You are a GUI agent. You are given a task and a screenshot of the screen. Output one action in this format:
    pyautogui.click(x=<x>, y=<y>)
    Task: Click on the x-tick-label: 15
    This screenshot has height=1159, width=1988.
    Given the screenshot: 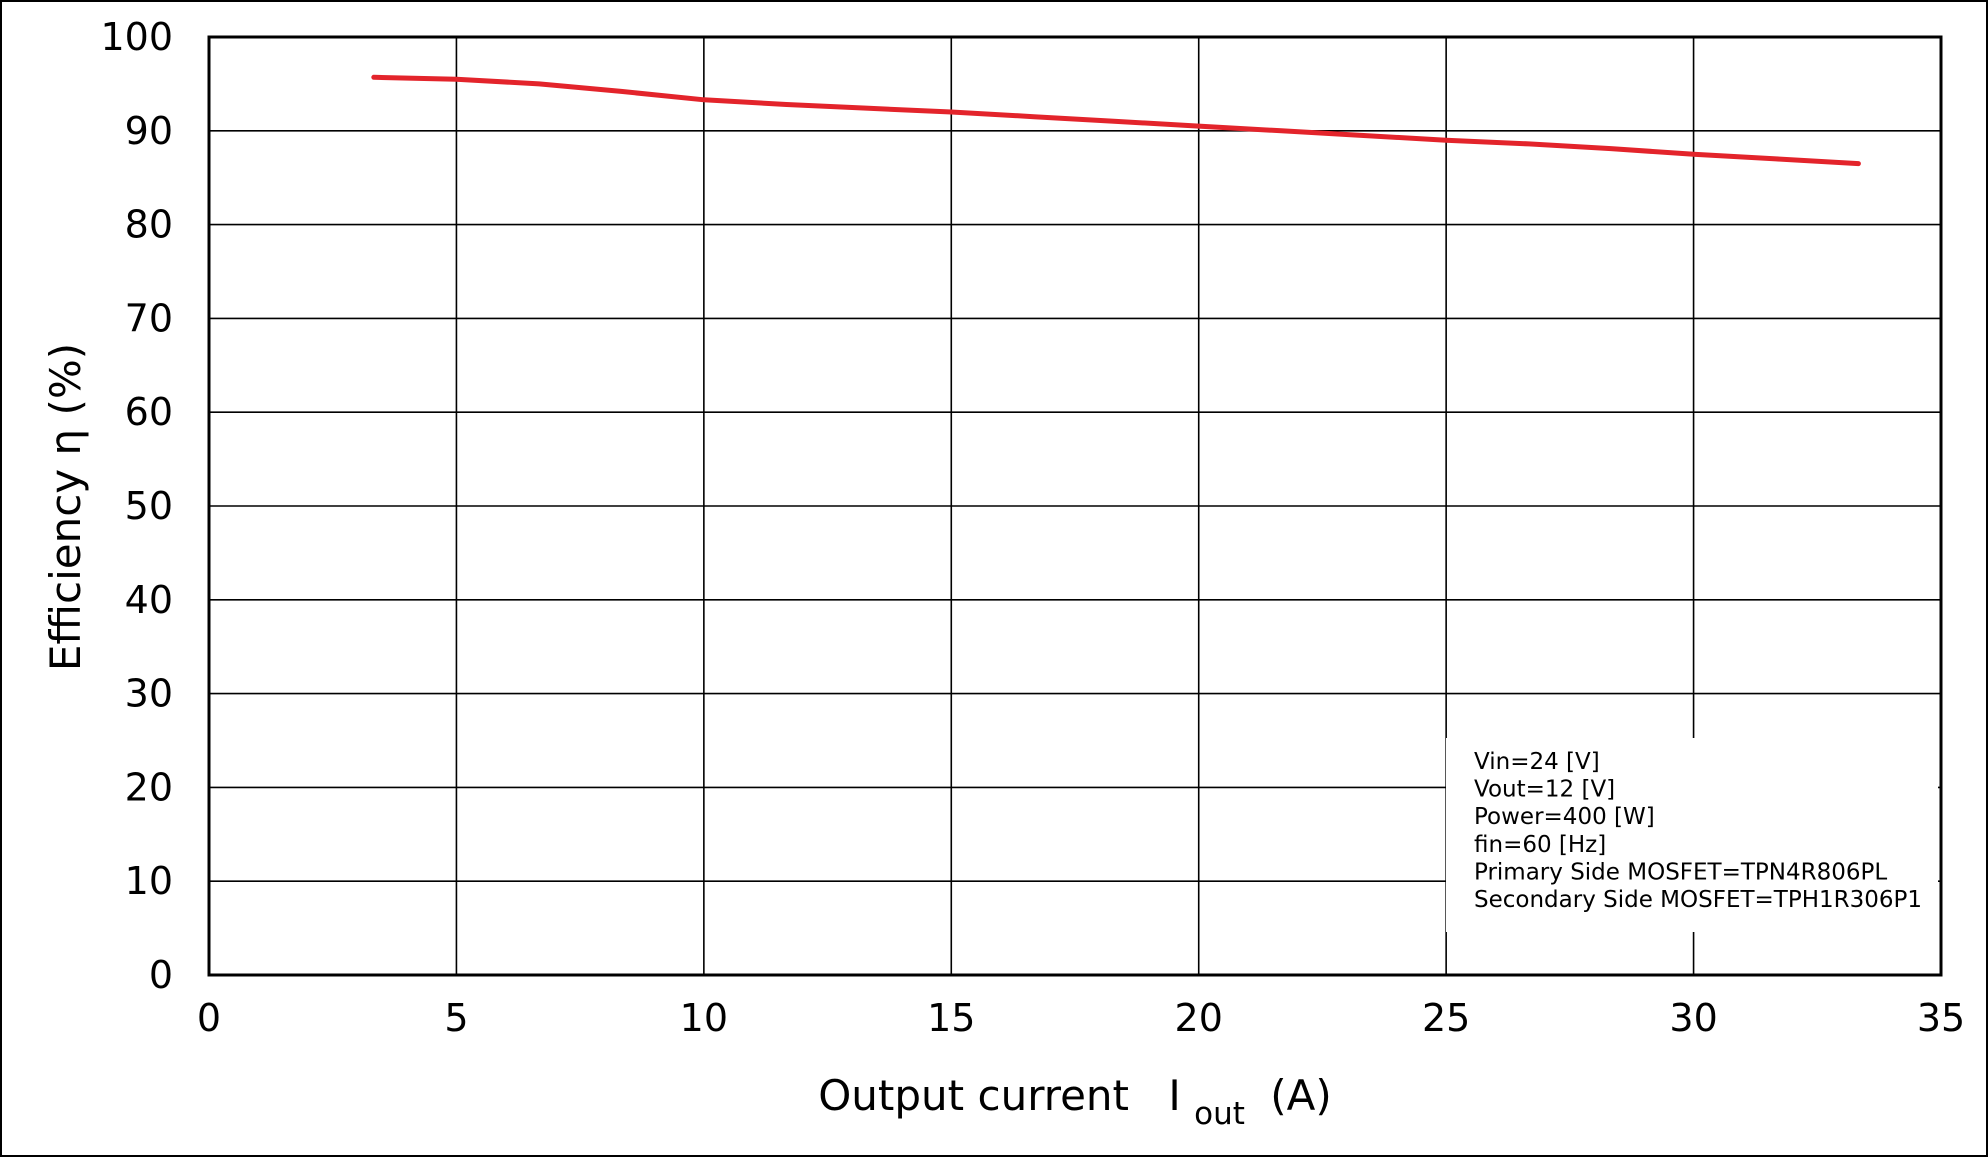 What is the action you would take?
    pyautogui.click(x=951, y=1018)
    